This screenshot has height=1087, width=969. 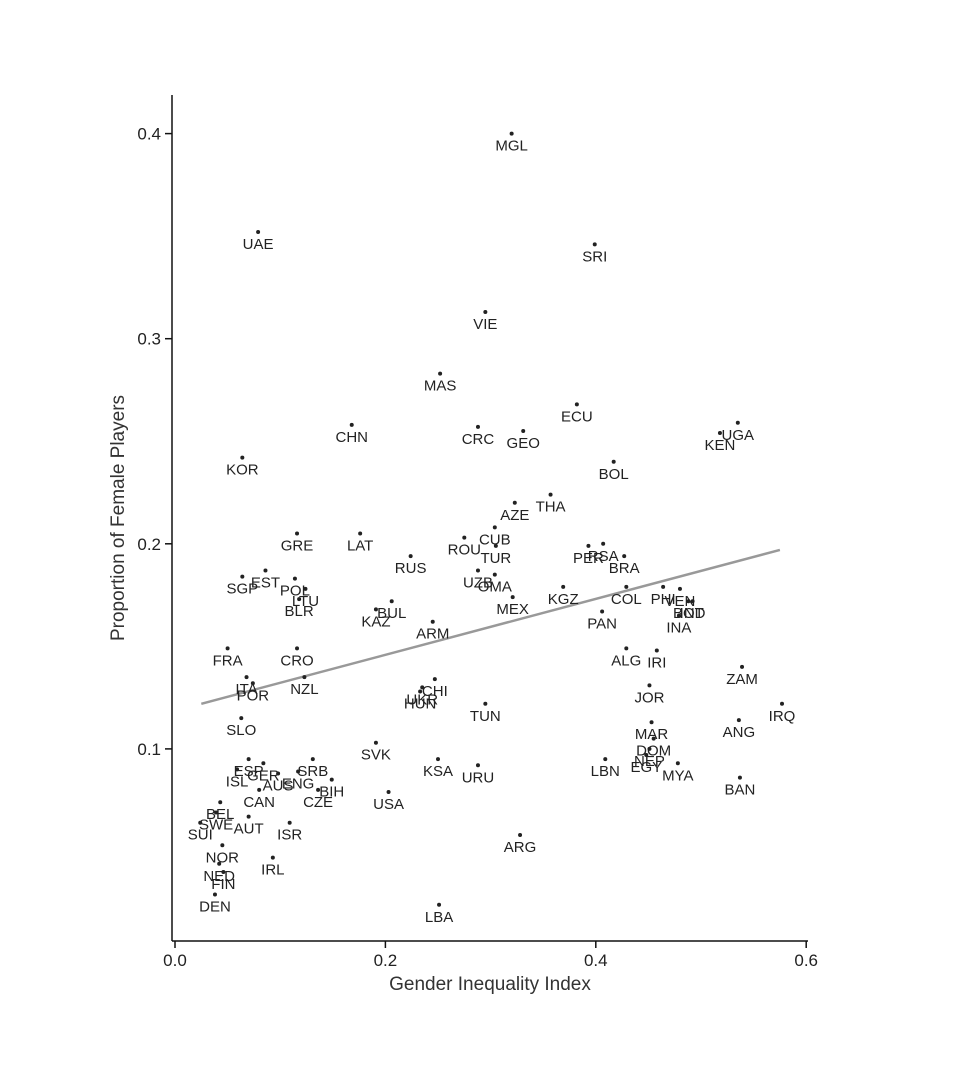 I want to click on data-point-label: IRI, so click(x=656, y=662).